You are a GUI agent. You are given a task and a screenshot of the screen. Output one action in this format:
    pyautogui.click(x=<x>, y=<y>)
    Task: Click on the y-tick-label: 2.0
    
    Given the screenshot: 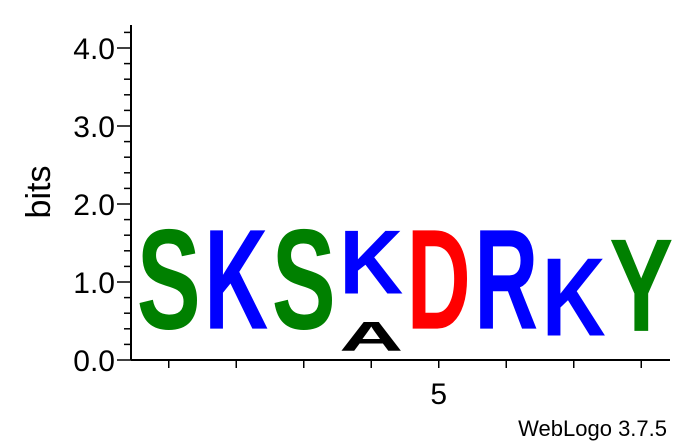 What is the action you would take?
    pyautogui.click(x=94, y=205)
    